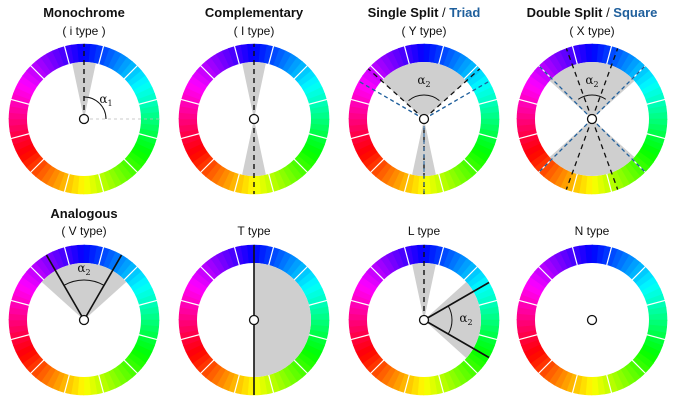 This screenshot has height=404, width=673. Describe the element at coordinates (403, 12) in the screenshot. I see `title-single-split-main: Single Split` at that location.